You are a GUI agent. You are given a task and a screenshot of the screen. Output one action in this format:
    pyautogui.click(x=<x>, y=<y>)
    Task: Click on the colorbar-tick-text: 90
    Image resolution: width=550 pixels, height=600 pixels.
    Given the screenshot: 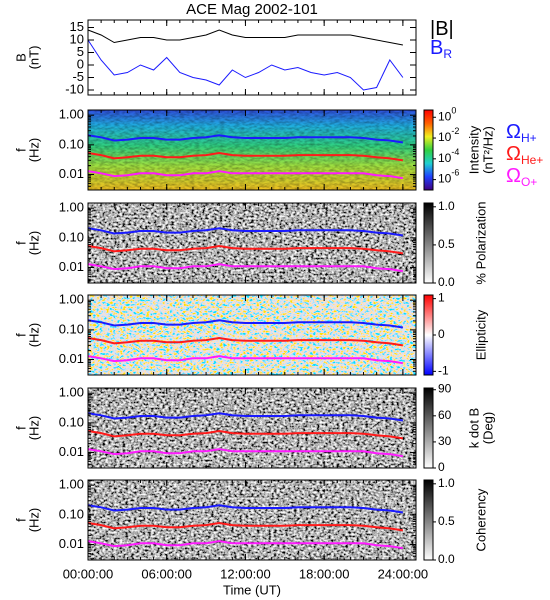 What is the action you would take?
    pyautogui.click(x=445, y=389)
    